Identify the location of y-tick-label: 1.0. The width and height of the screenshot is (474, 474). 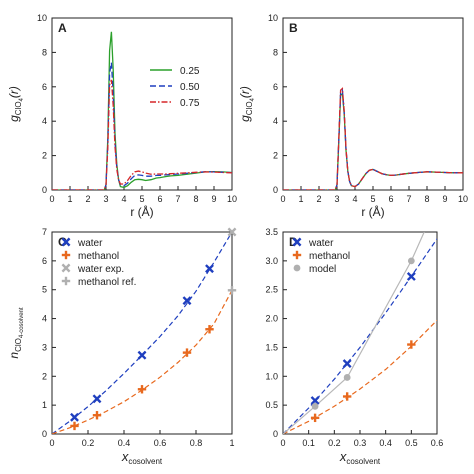
(271, 376).